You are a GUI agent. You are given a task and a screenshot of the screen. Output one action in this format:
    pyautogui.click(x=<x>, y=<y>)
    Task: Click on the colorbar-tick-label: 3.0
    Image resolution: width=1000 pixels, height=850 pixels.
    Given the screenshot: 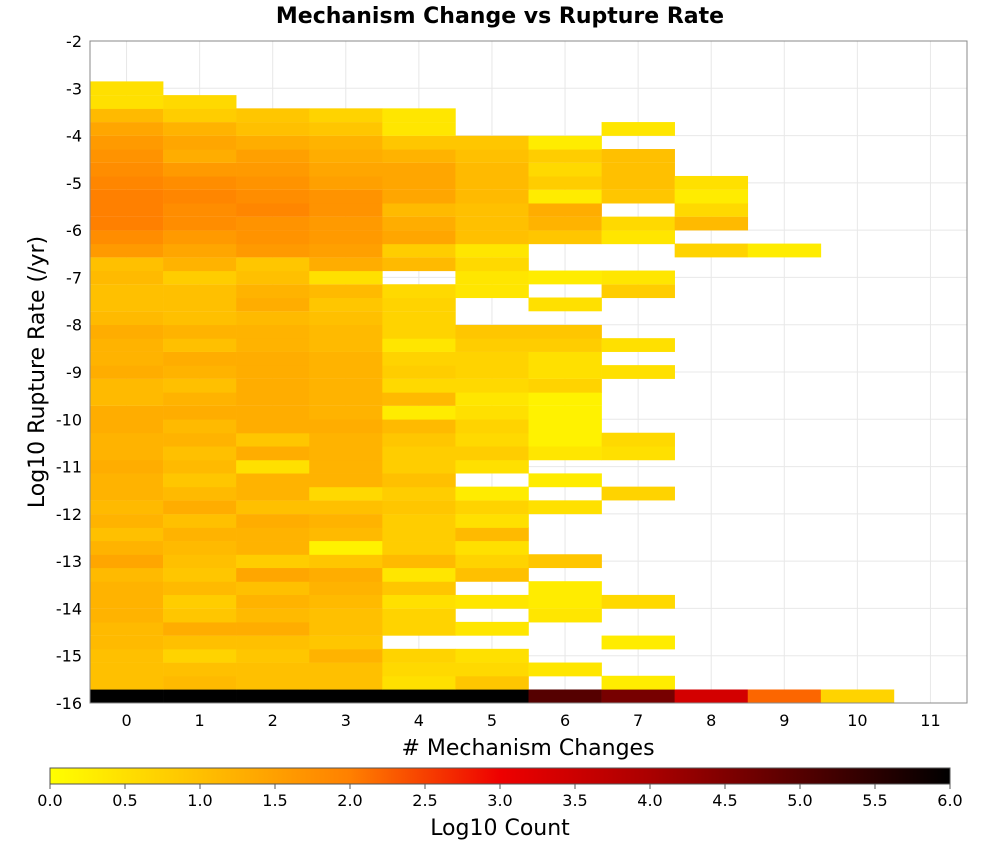 What is the action you would take?
    pyautogui.click(x=499, y=800)
    